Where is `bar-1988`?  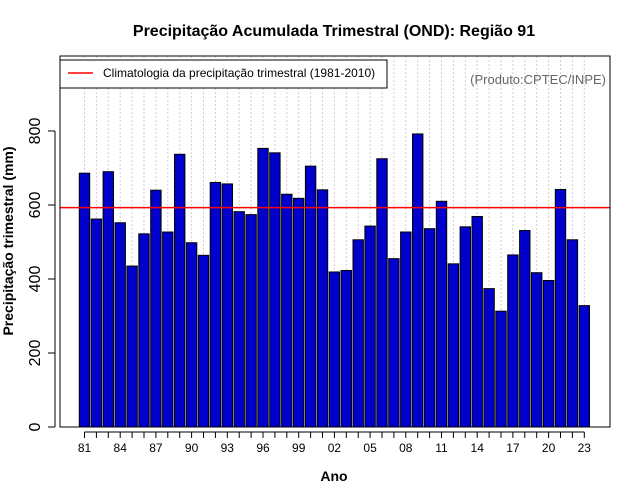
bar-1988 is located at coordinates (168, 329).